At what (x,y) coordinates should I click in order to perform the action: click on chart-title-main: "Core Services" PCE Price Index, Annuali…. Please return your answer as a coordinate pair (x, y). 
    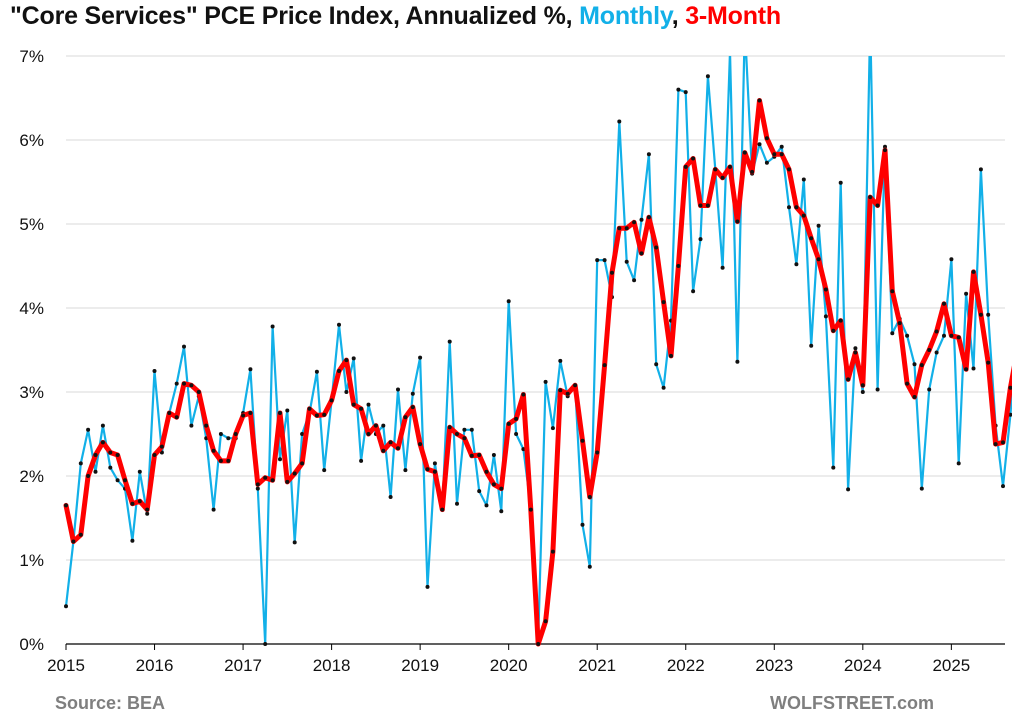
    Looking at the image, I should click on (295, 16).